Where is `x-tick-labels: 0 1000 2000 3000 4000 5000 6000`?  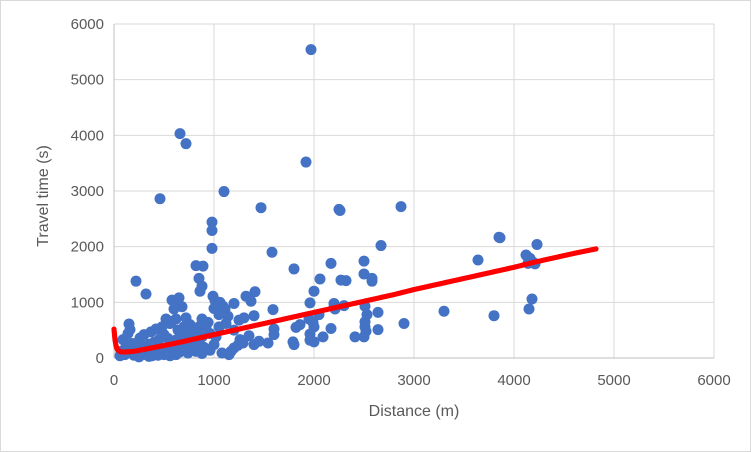
x-tick-labels: 0 1000 2000 3000 4000 5000 6000 is located at coordinates (420, 380).